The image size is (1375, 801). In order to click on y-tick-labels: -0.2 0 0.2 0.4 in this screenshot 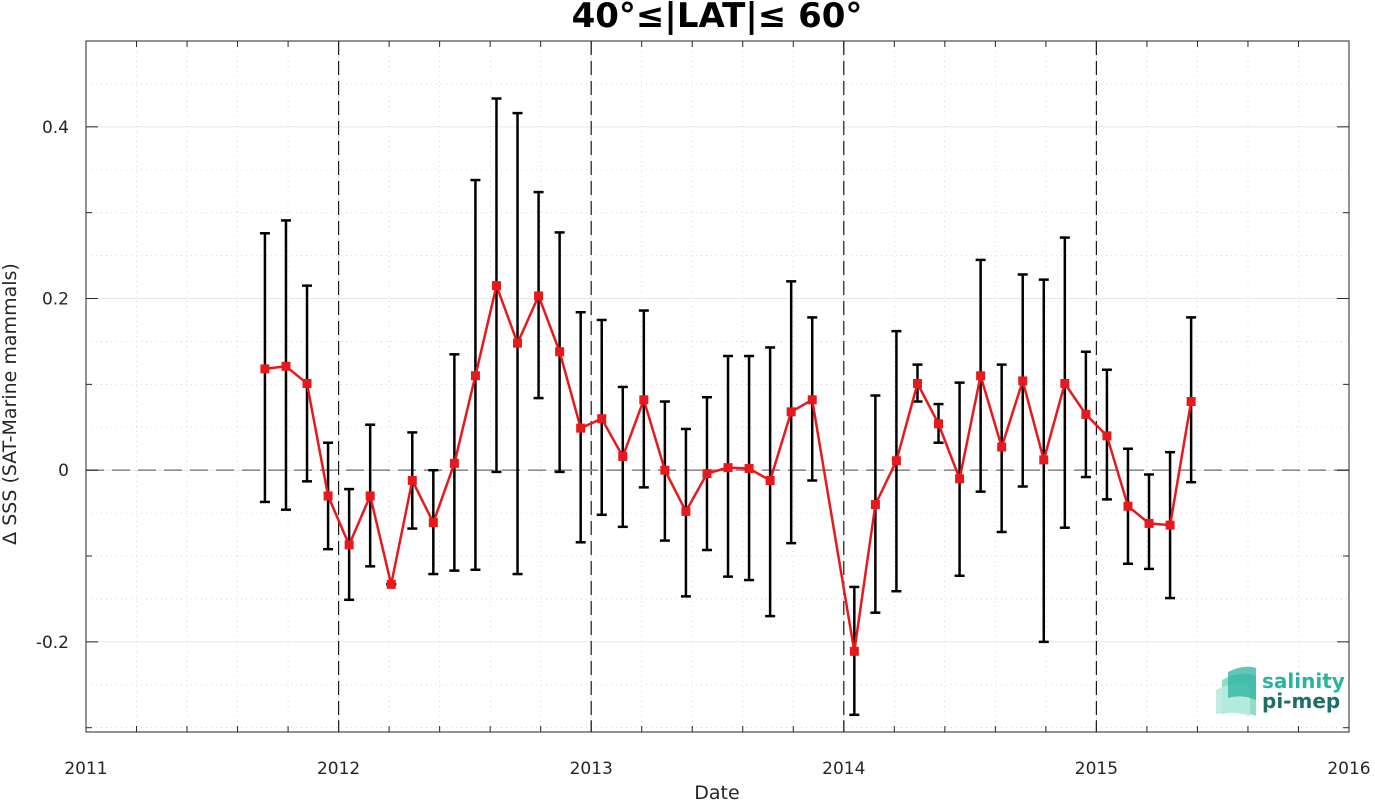, I will do `click(52, 385)`.